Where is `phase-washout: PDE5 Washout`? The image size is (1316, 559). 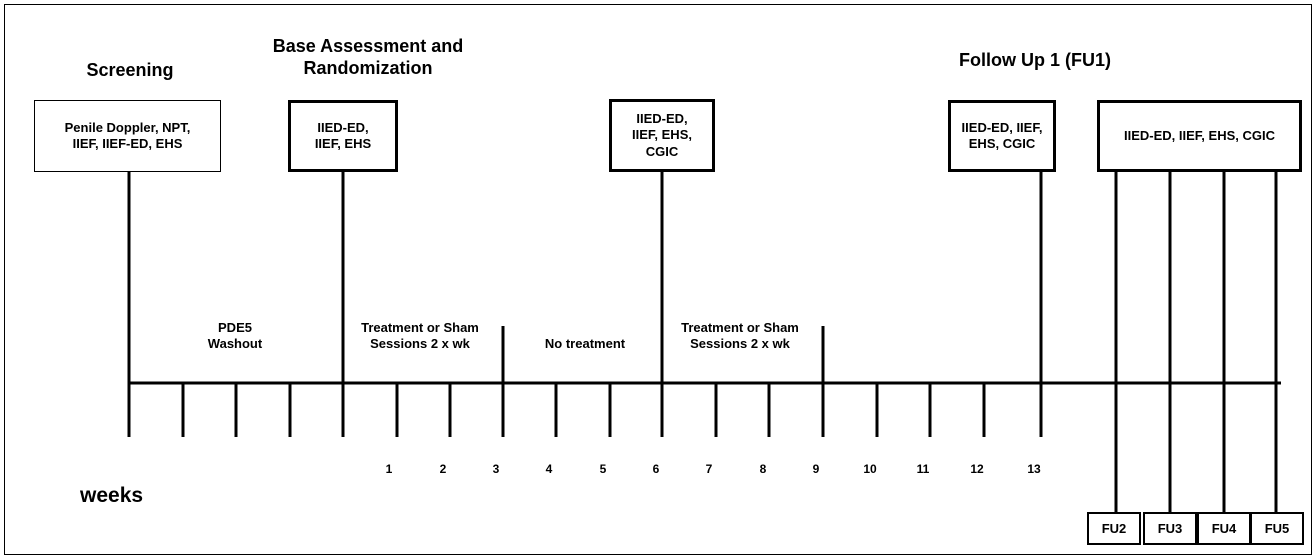
phase-washout: PDE5 Washout is located at coordinates (235, 335).